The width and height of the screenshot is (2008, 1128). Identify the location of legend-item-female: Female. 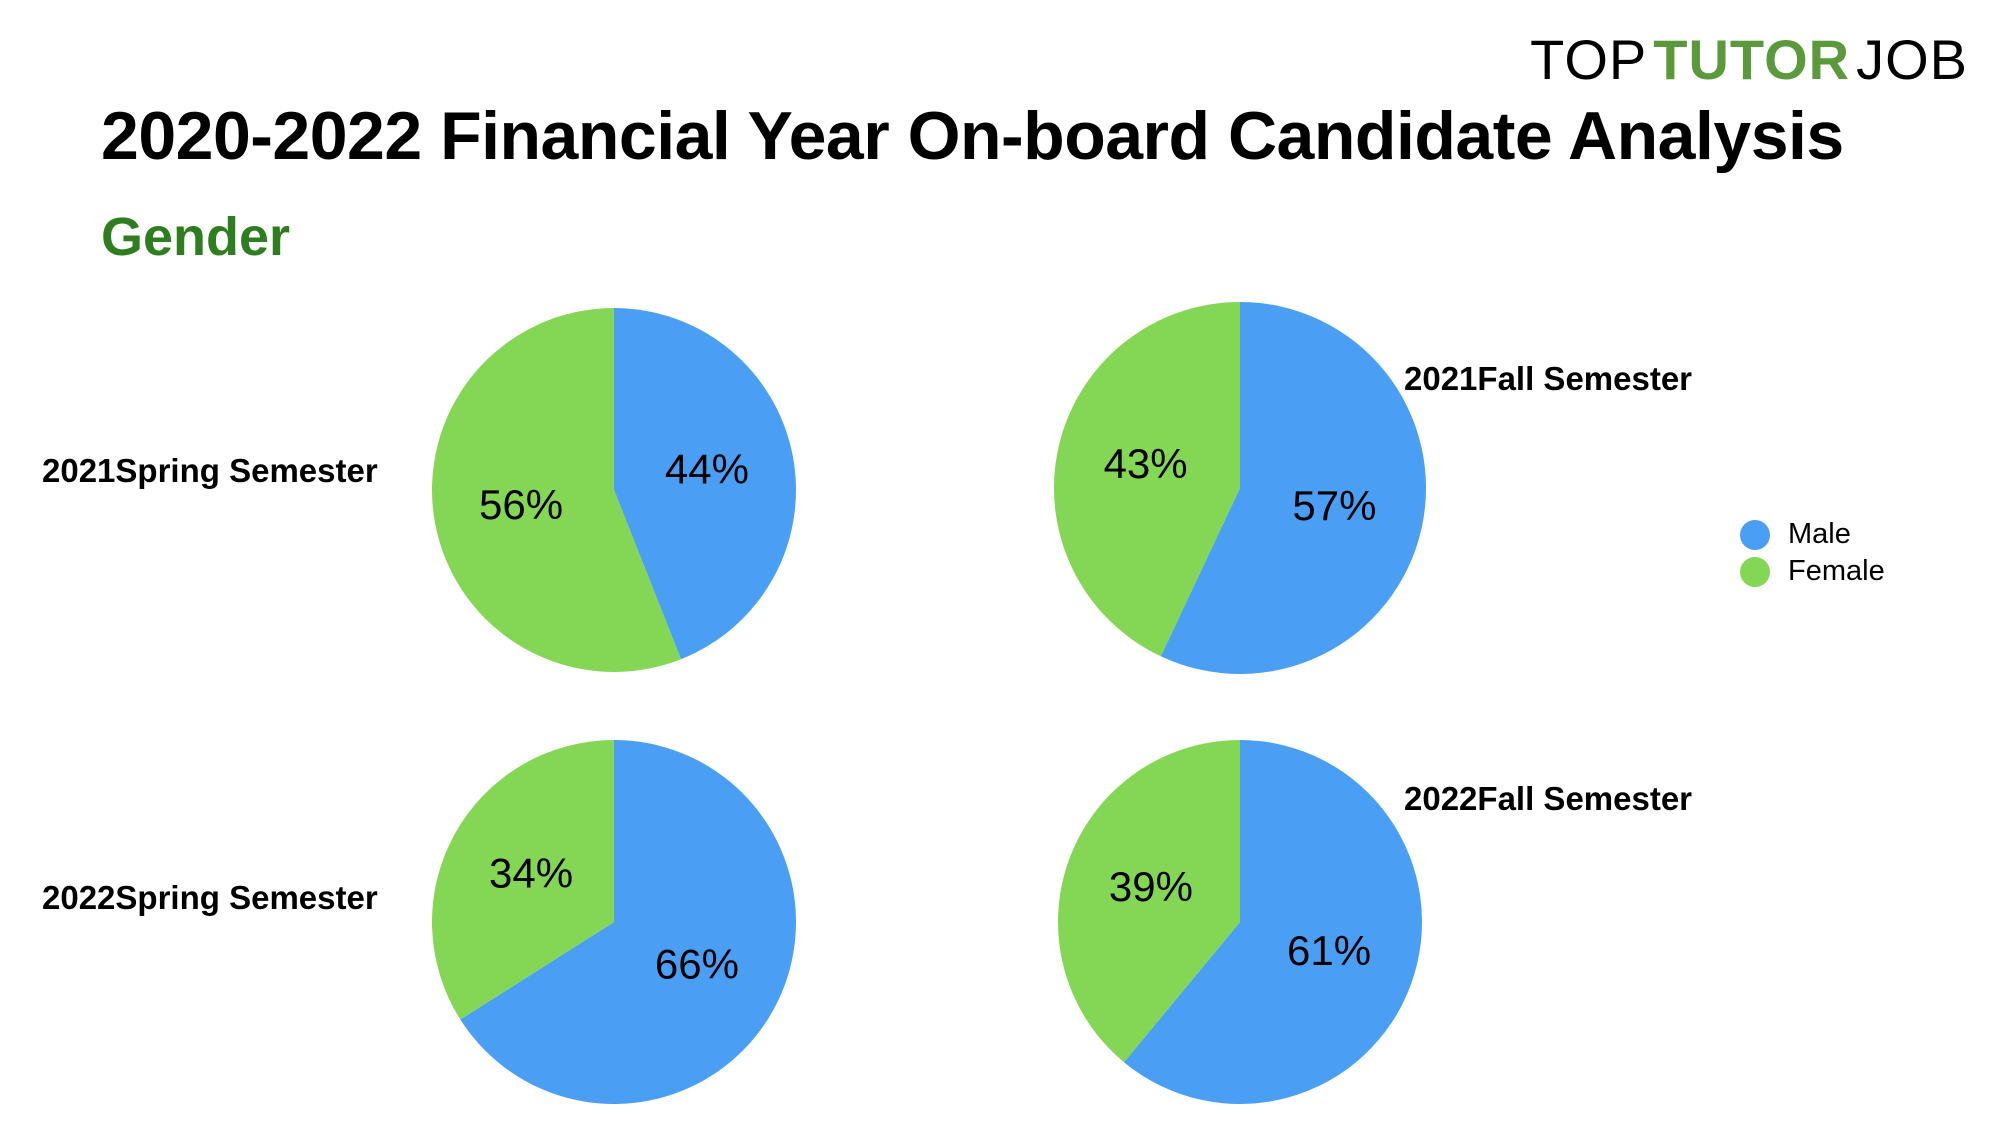
(1812, 571).